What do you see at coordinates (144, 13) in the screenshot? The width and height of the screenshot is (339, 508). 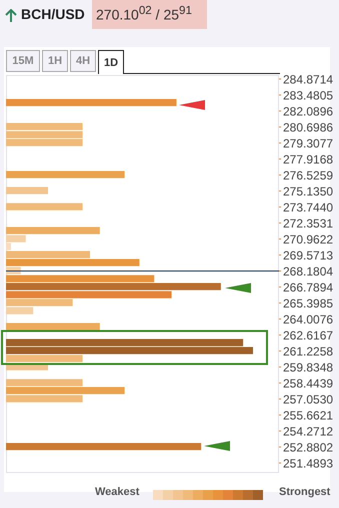 I see `text: 270.10$^{02}$ / 25$^{91}$` at bounding box center [144, 13].